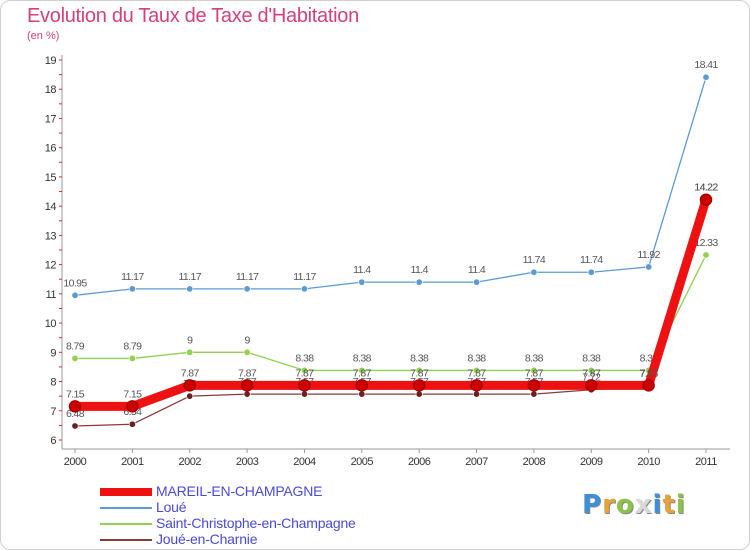 This screenshot has height=550, width=750. Describe the element at coordinates (53, 412) in the screenshot. I see `y-tick-label: 7` at that location.